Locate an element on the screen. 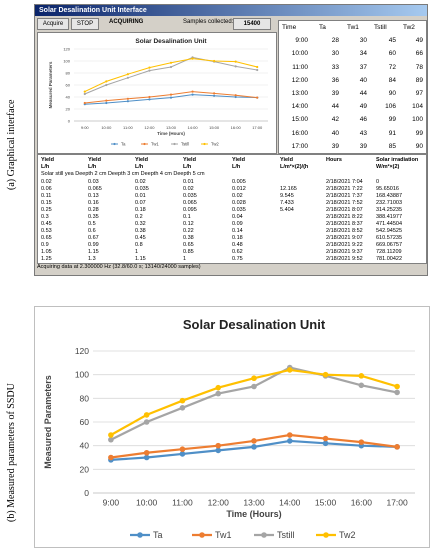  y-tick-label: 120 is located at coordinates (66, 48).